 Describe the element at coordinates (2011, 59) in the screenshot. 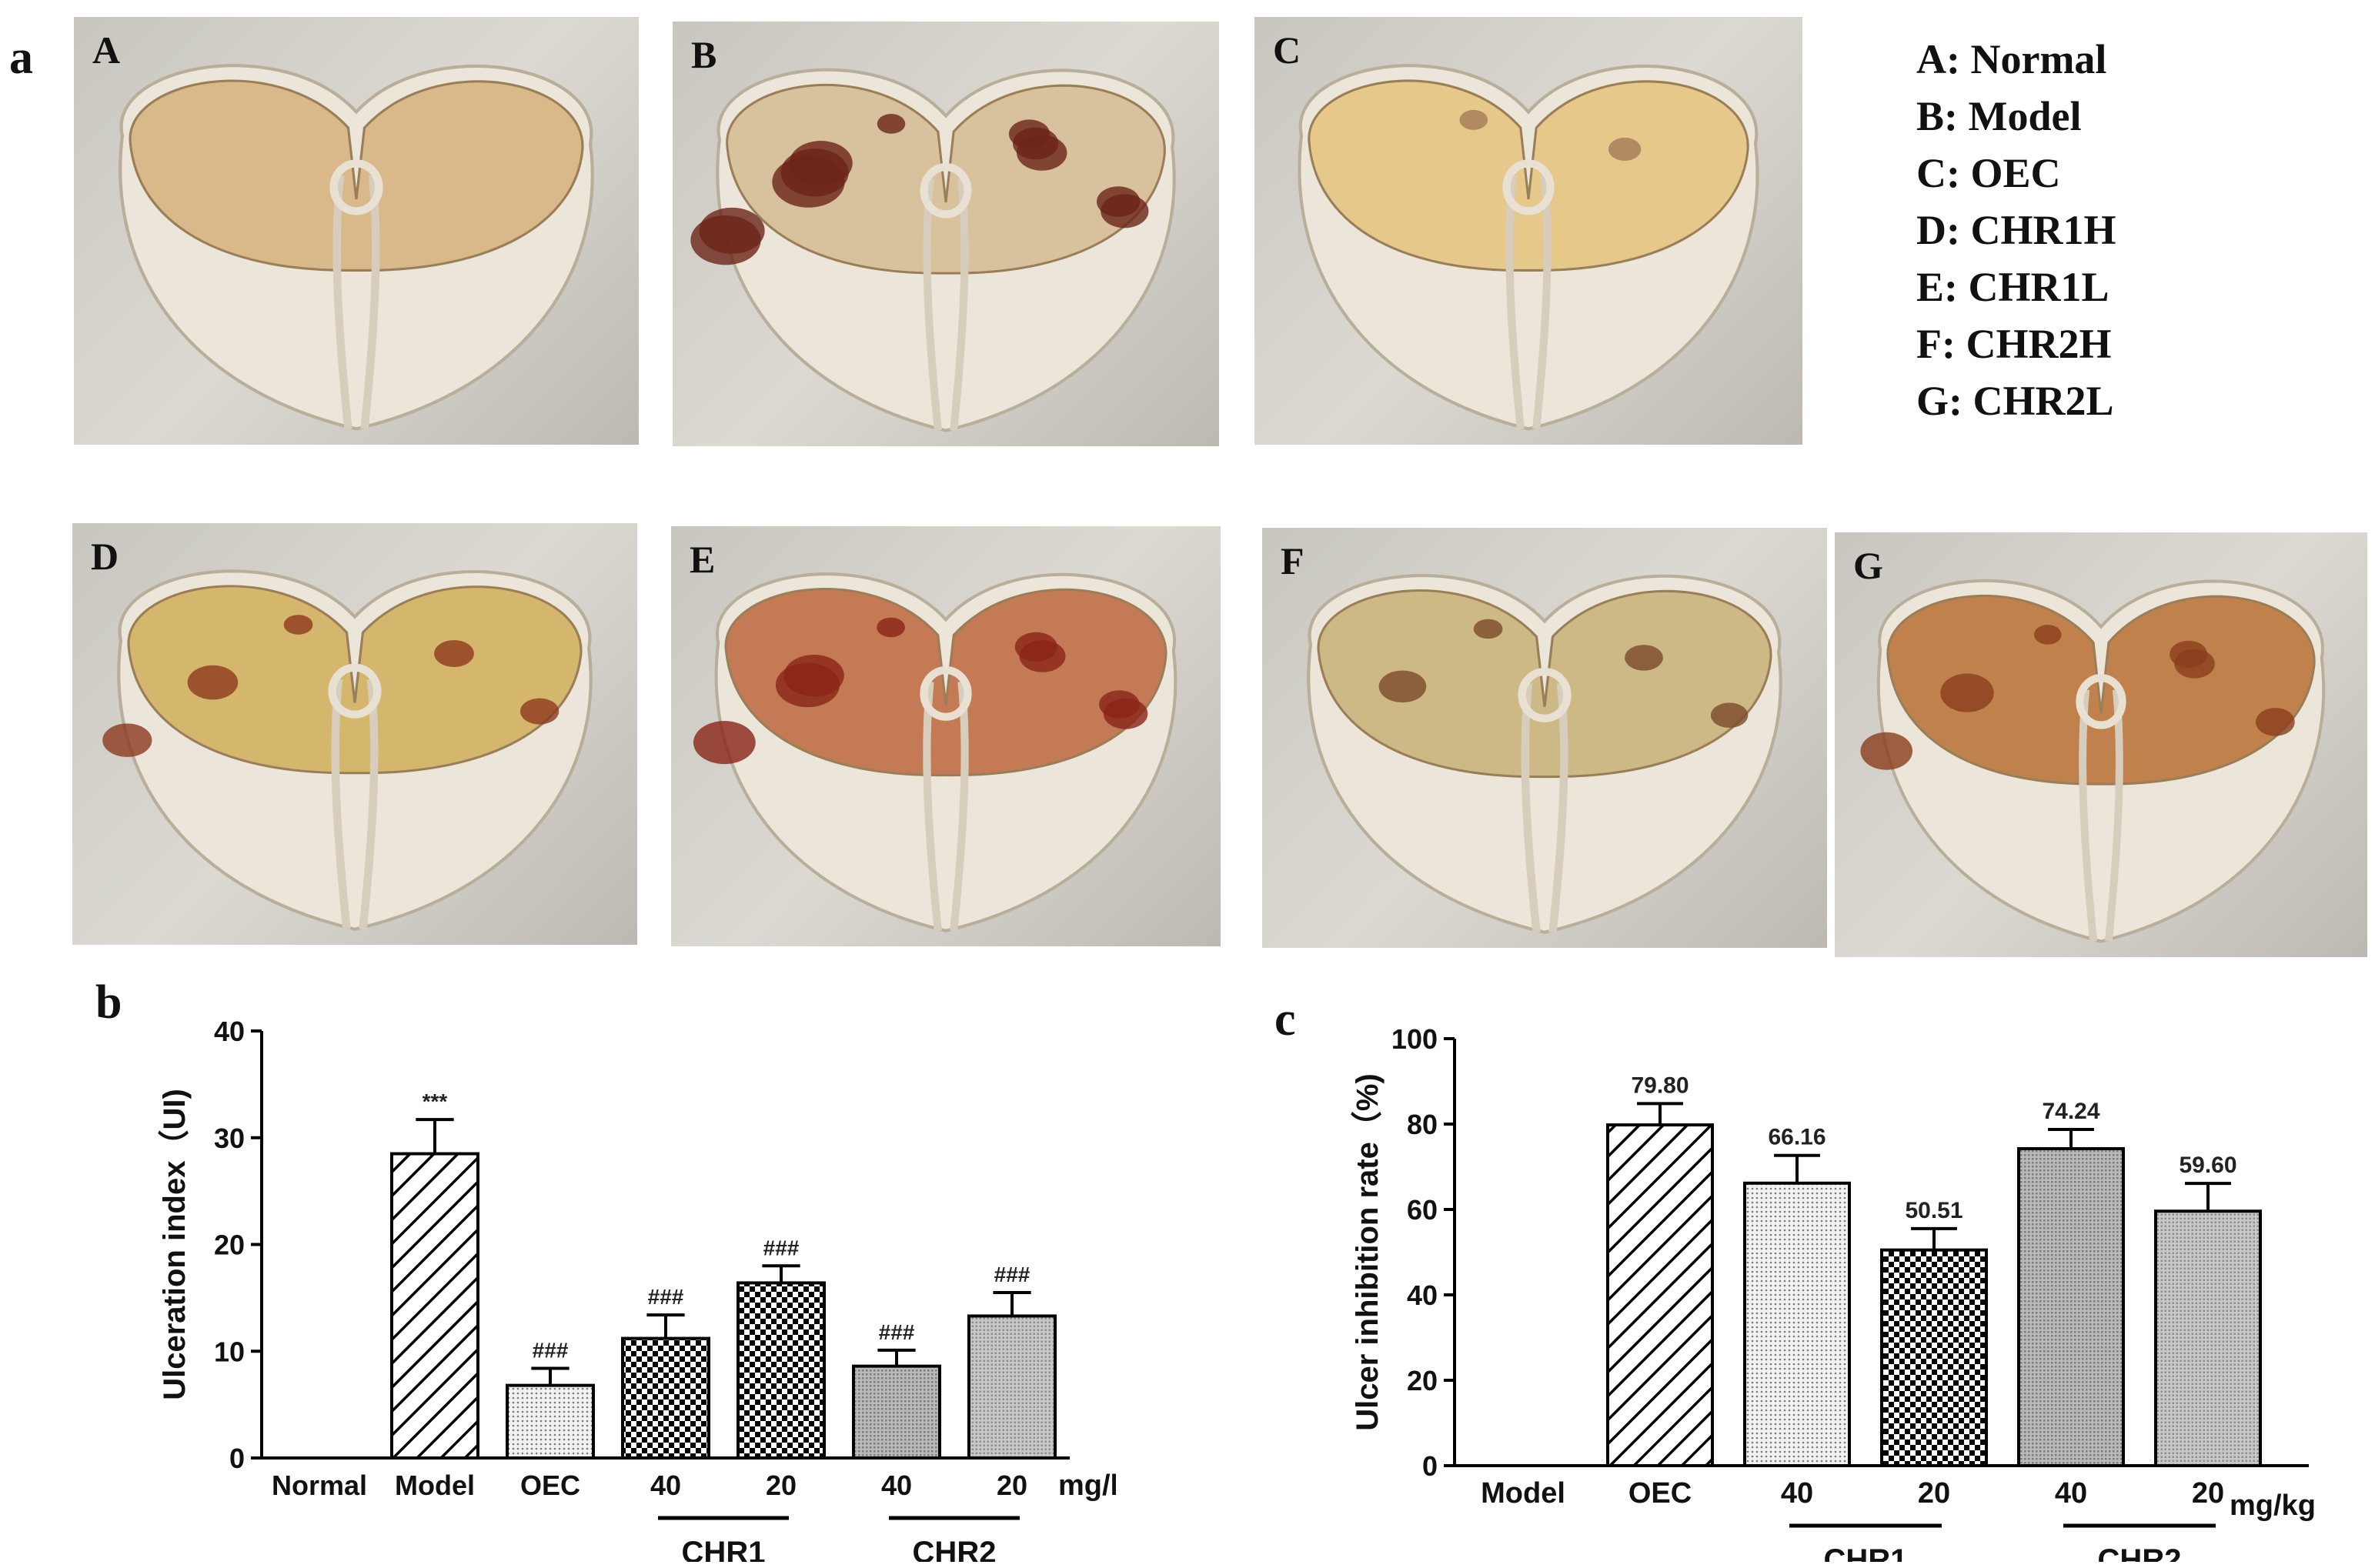

I see `legend-item: A: Normal` at that location.